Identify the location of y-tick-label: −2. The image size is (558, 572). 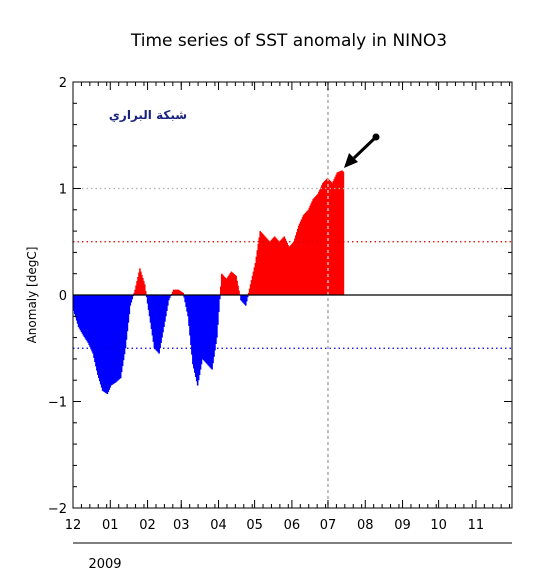
(57, 509).